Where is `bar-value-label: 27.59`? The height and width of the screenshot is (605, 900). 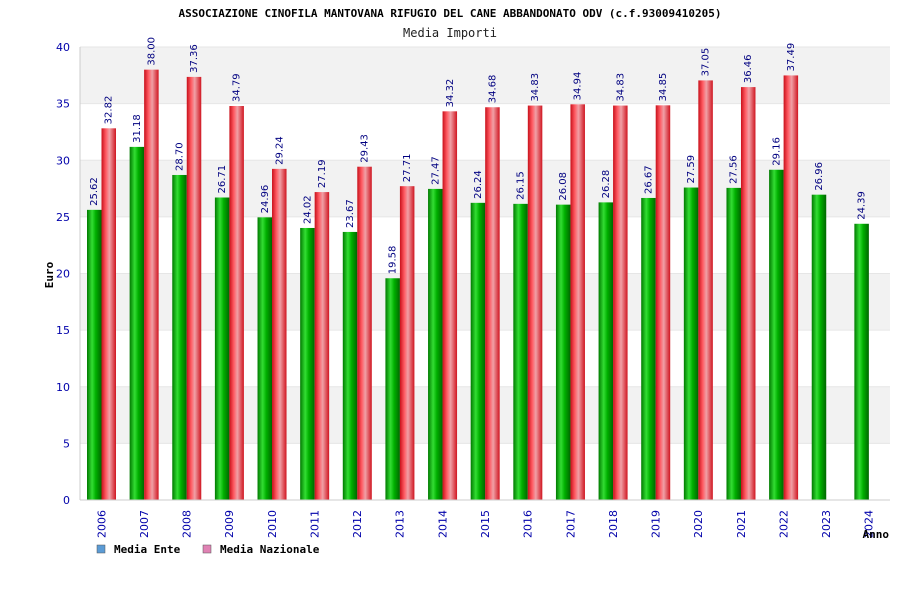 bar-value-label: 27.59 is located at coordinates (691, 169).